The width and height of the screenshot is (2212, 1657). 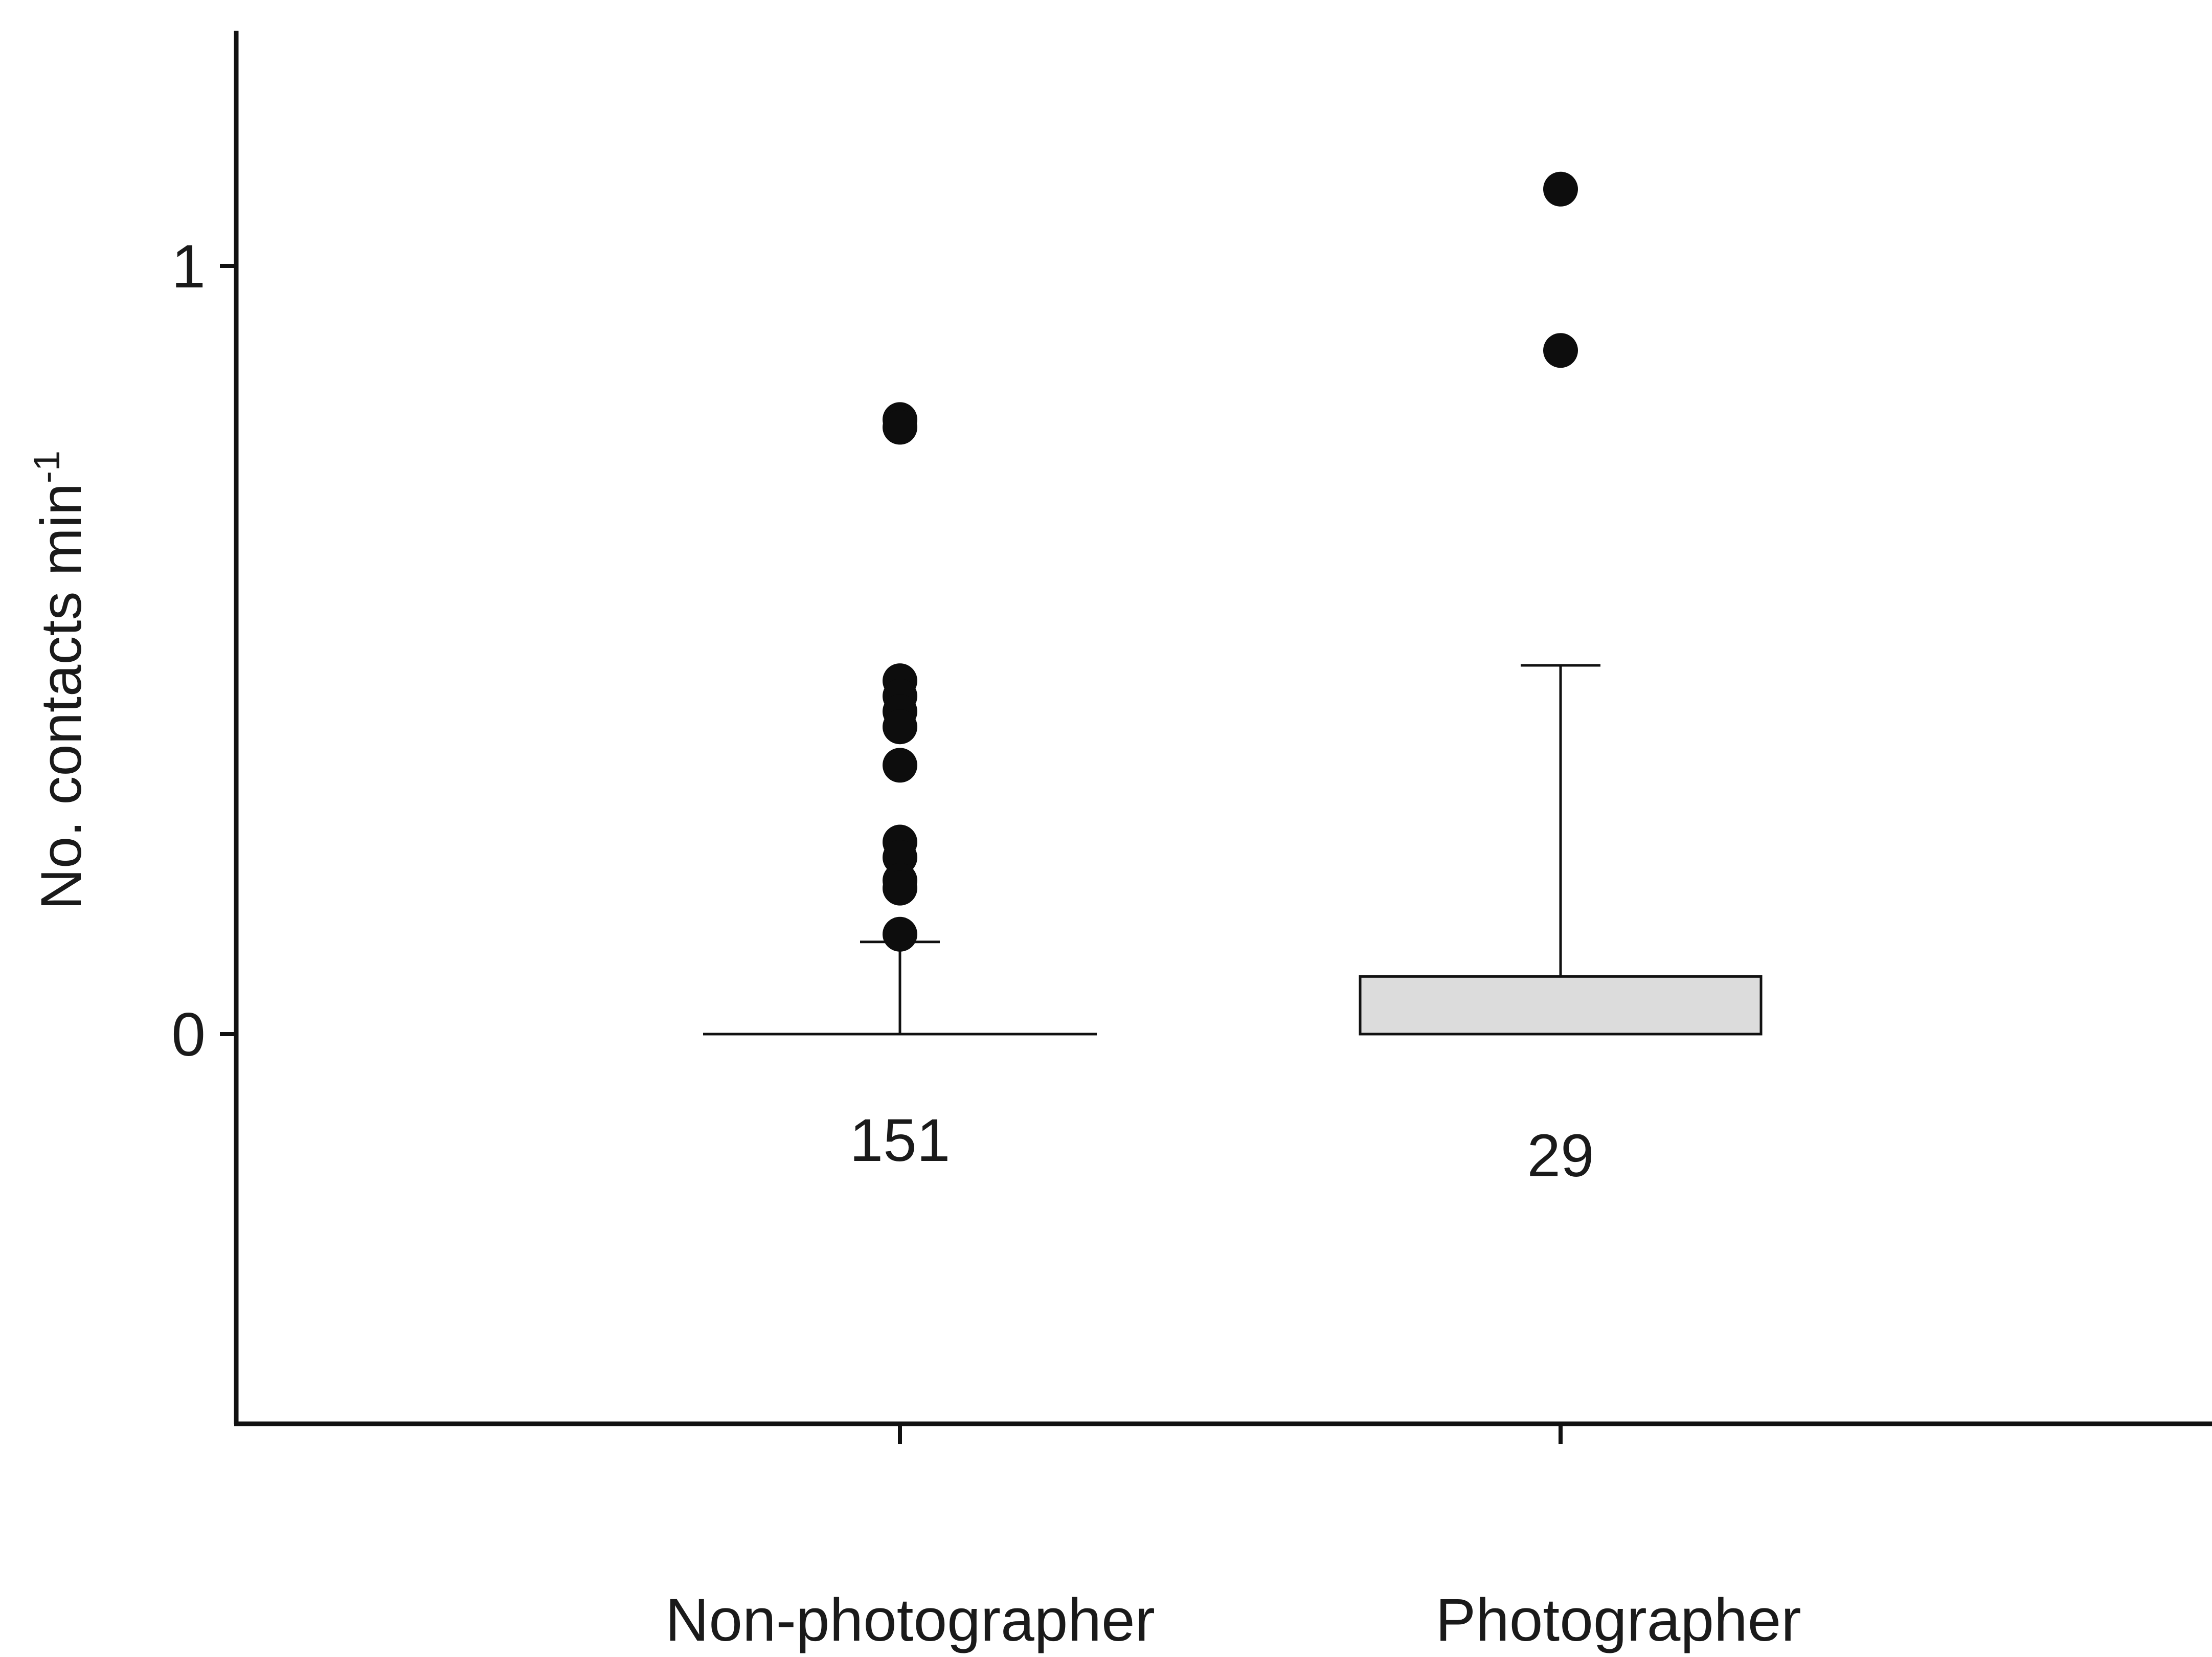 What do you see at coordinates (61, 696) in the screenshot?
I see `y-axis-title-text: No. contacts min` at bounding box center [61, 696].